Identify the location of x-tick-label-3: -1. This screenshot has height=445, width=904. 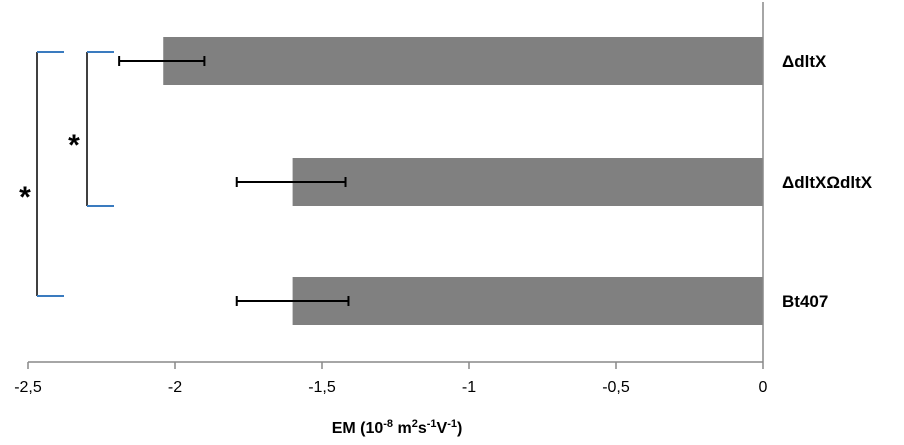
(469, 387).